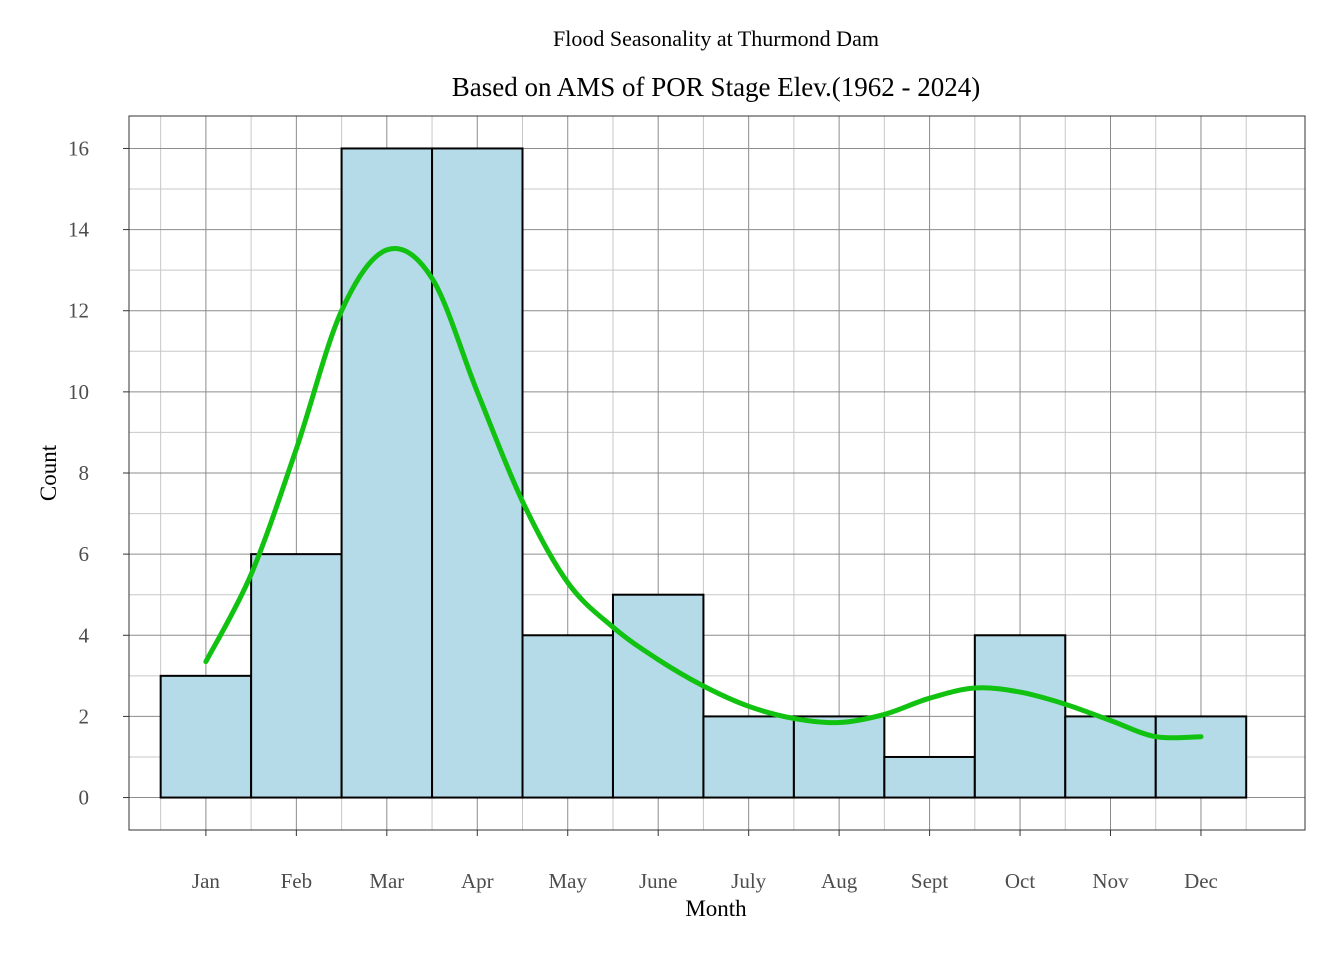 The height and width of the screenshot is (965, 1344). What do you see at coordinates (716, 38) in the screenshot?
I see `chart-suptitle: Flood Seasonality at Thurmond Dam` at bounding box center [716, 38].